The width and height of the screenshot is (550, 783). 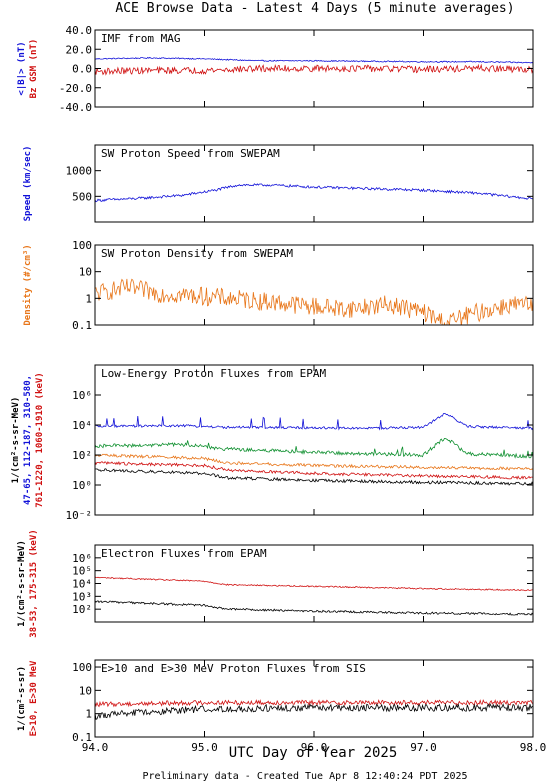 I want to click on panel-6-ytick-label: 1, so click(x=88, y=714).